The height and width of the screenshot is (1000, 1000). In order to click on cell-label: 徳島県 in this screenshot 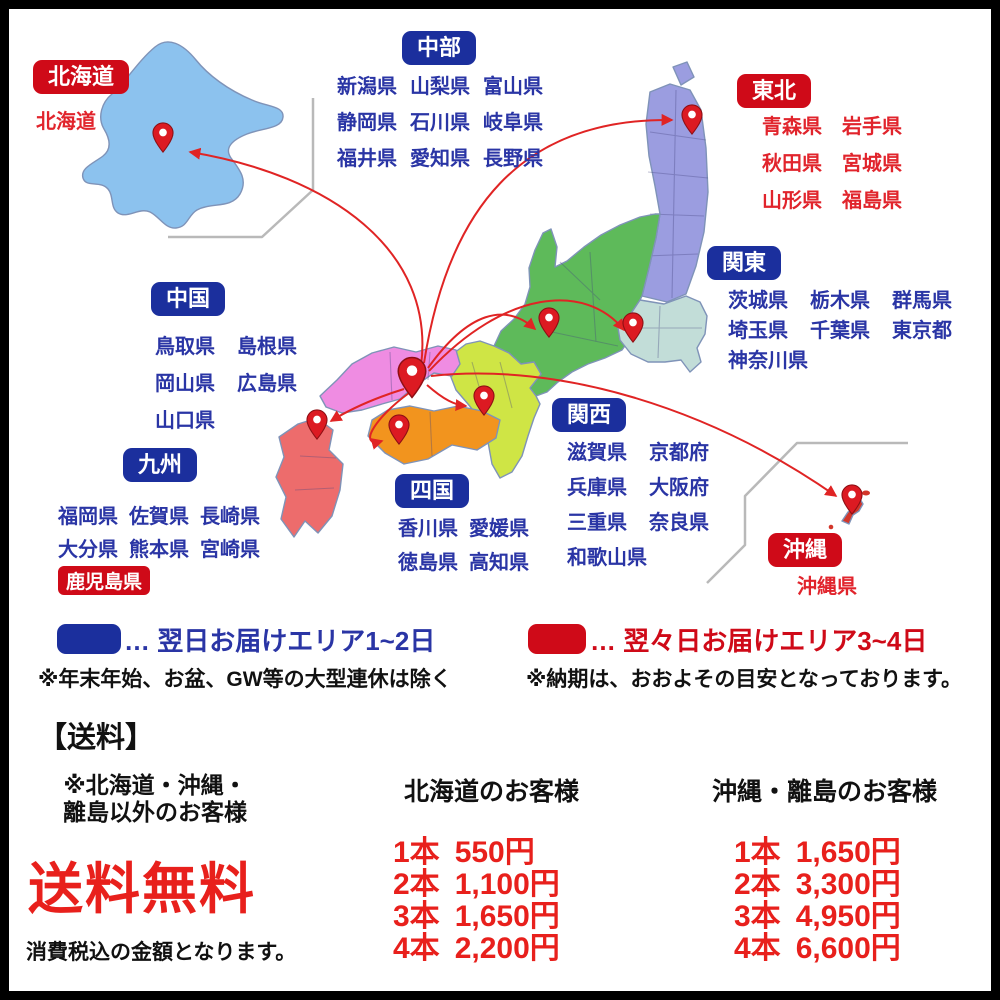, I will do `click(428, 562)`.